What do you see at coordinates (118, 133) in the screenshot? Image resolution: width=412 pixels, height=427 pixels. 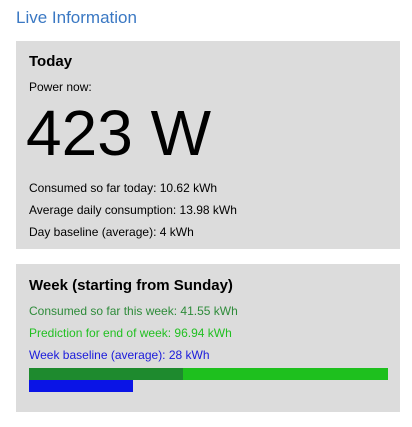 I see `power-now-value: 423 W` at bounding box center [118, 133].